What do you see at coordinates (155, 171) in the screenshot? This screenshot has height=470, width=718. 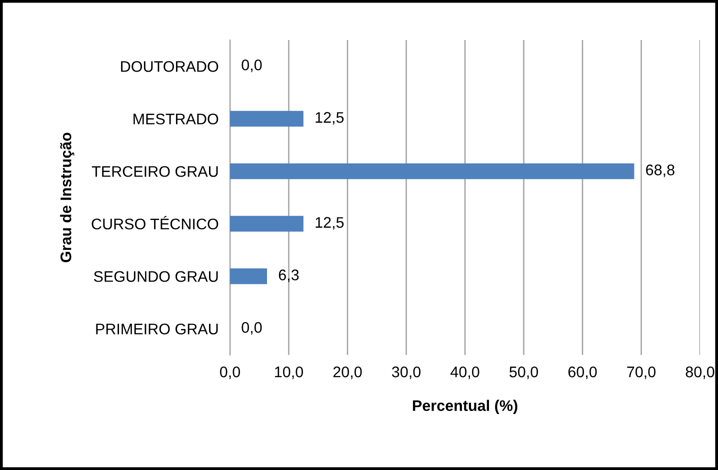 I see `y-tick-label: TERCEIRO GRAU` at bounding box center [155, 171].